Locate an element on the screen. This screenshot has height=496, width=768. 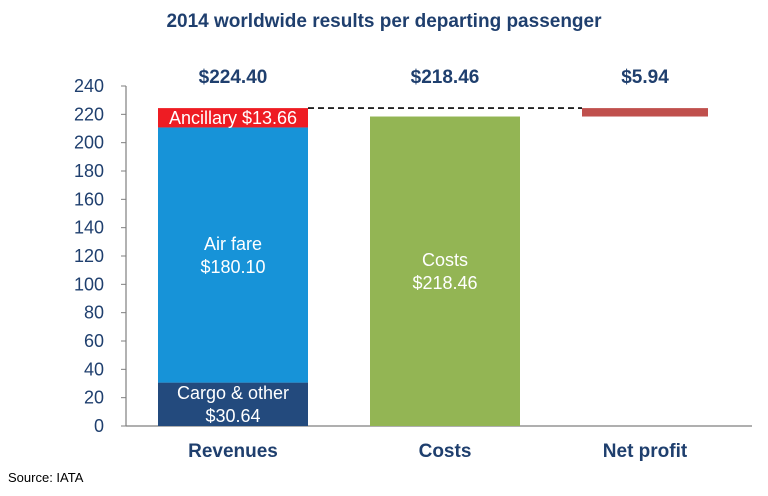
segment-label: $30.64 is located at coordinates (232, 416).